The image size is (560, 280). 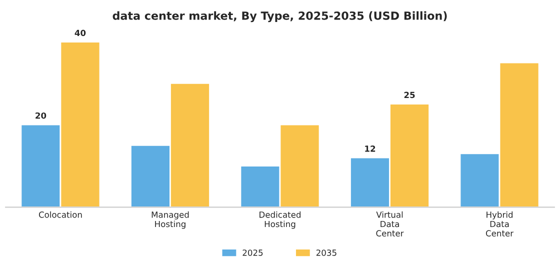 What do you see at coordinates (252, 253) in the screenshot?
I see `legend-label: 2025` at bounding box center [252, 253].